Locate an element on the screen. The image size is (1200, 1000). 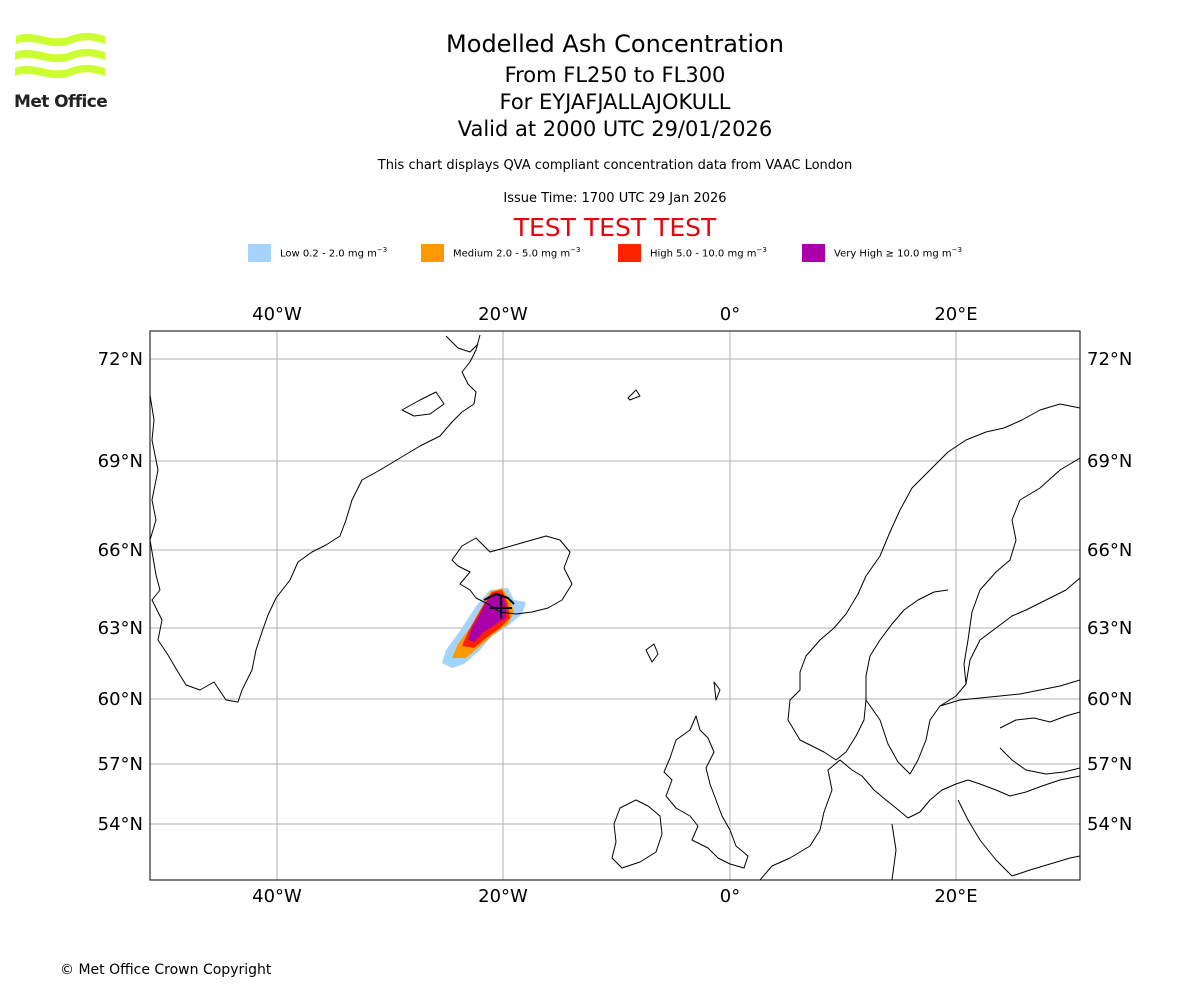
met-office-logo: Met Office is located at coordinates (62, 71).